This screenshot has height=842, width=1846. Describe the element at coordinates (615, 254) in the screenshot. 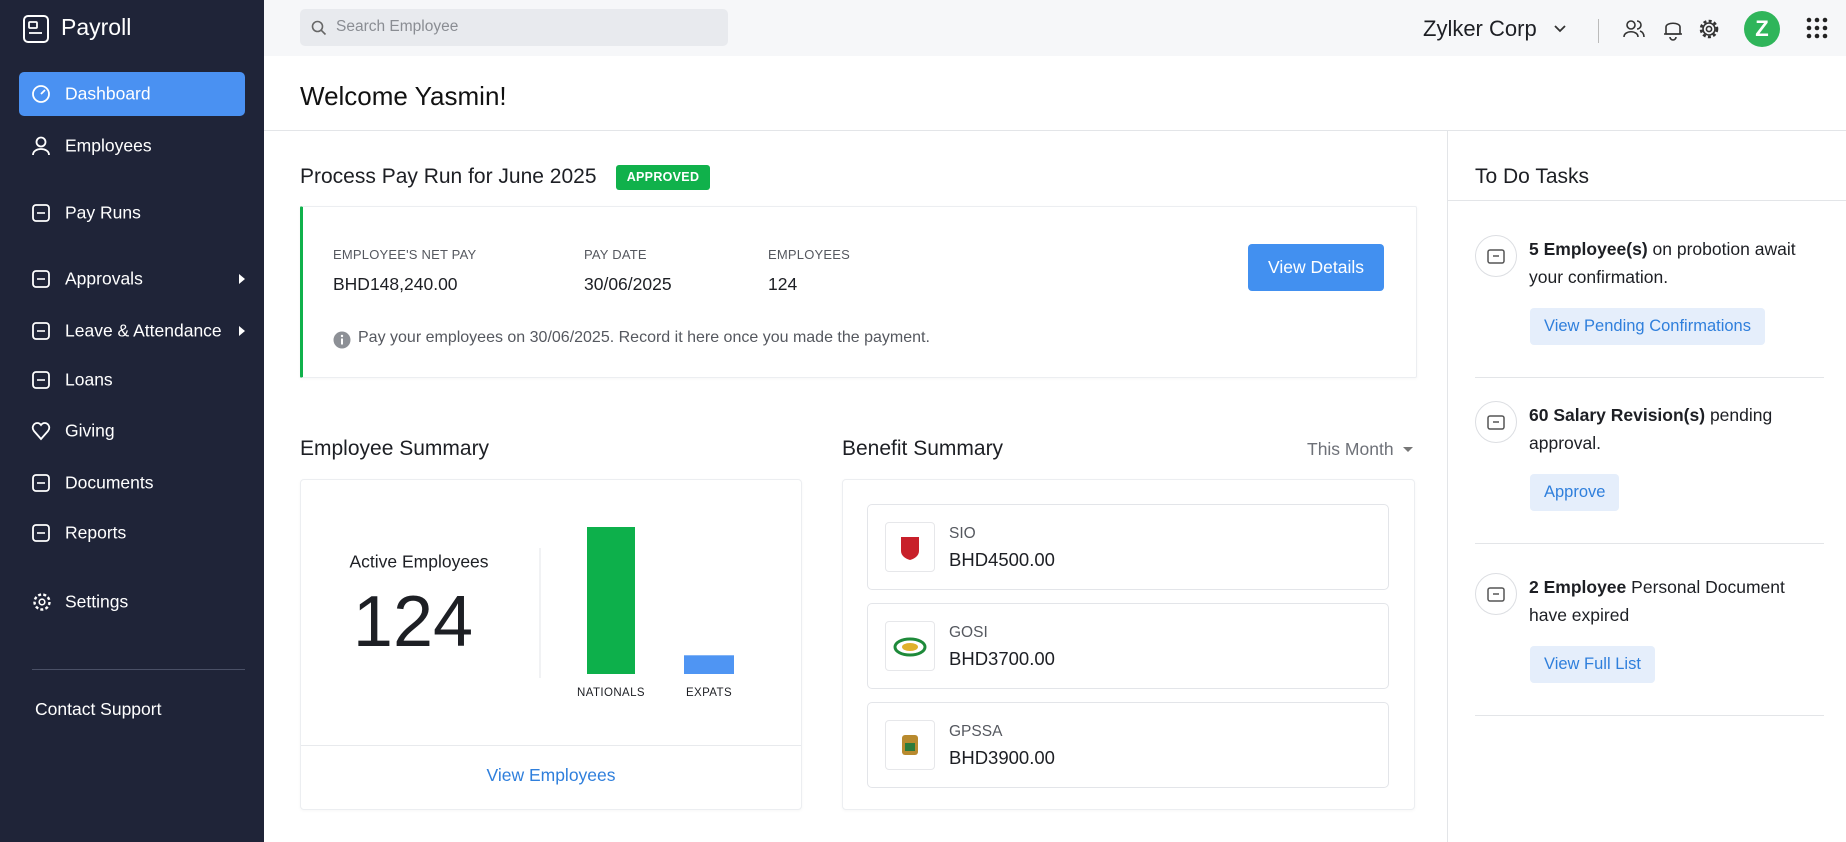

I see `field-label: PAY DATE` at that location.